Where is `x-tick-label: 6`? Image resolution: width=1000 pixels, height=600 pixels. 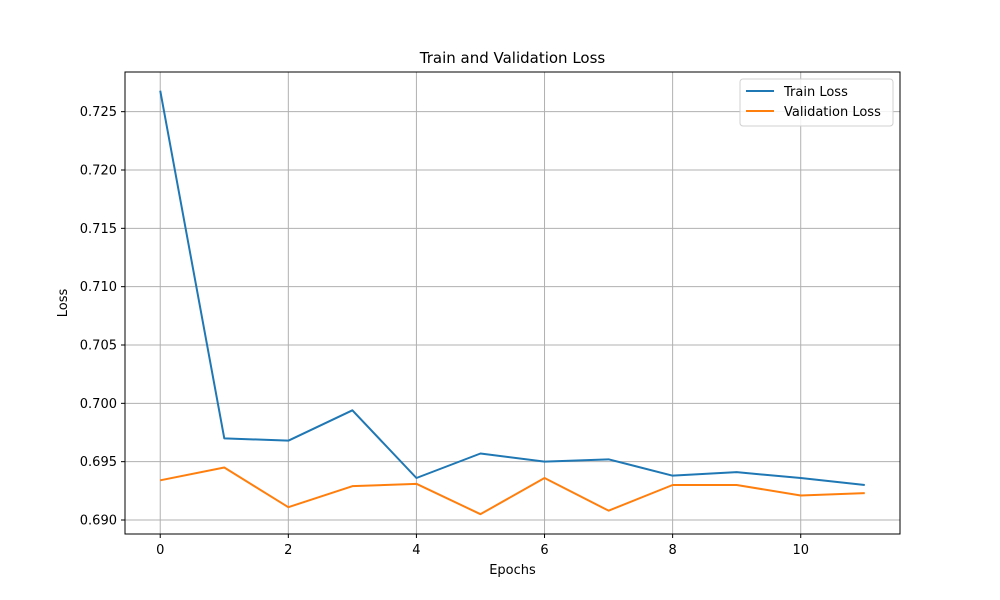 x-tick-label: 6 is located at coordinates (544, 550).